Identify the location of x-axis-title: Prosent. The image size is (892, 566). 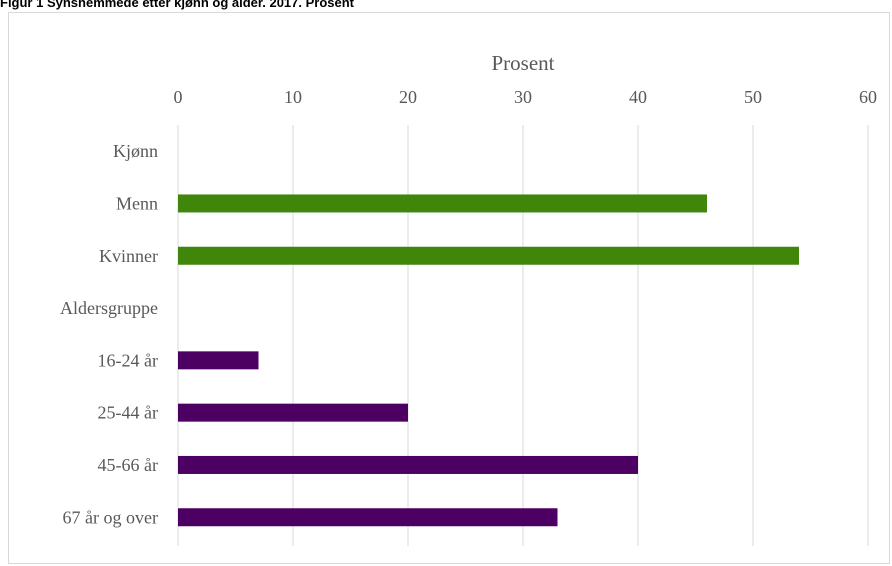
(523, 63).